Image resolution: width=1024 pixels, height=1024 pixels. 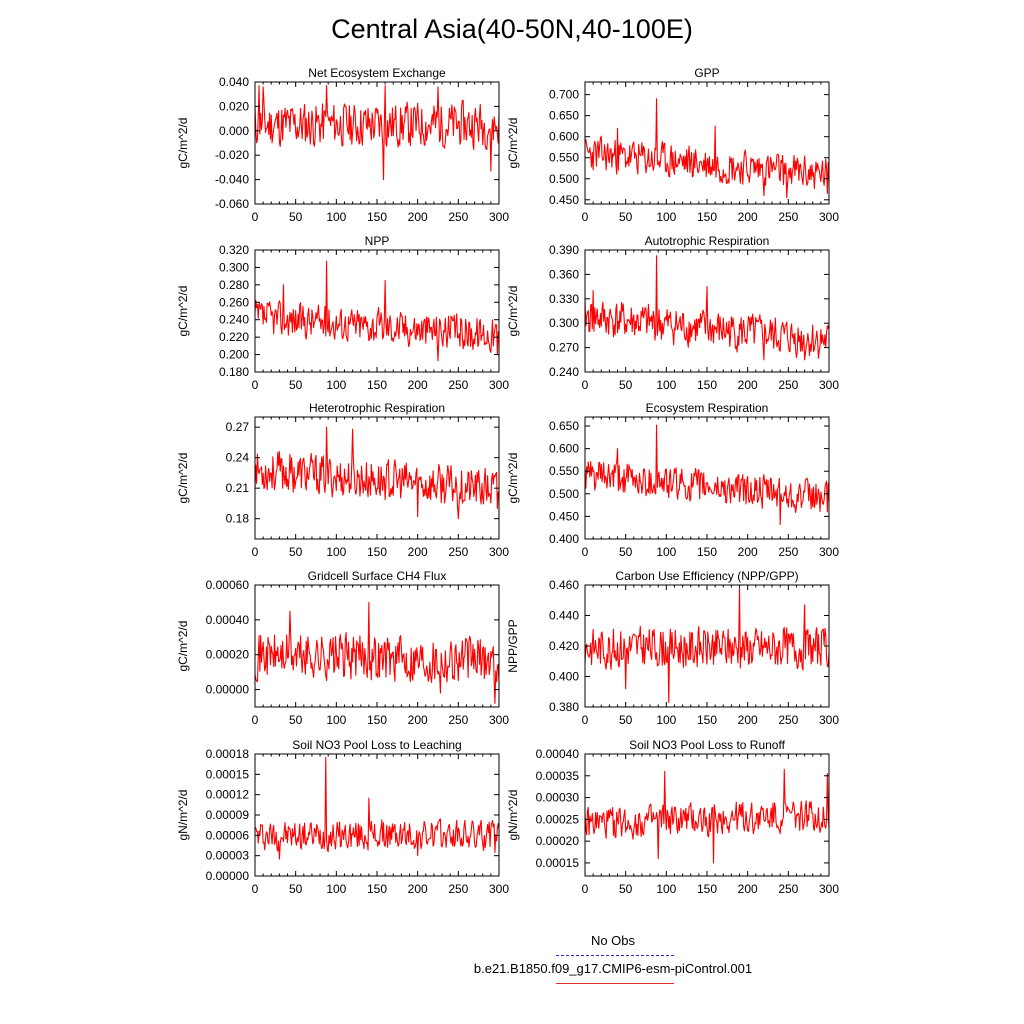 I want to click on panel-title: Autotrophic Respiration, so click(x=707, y=241).